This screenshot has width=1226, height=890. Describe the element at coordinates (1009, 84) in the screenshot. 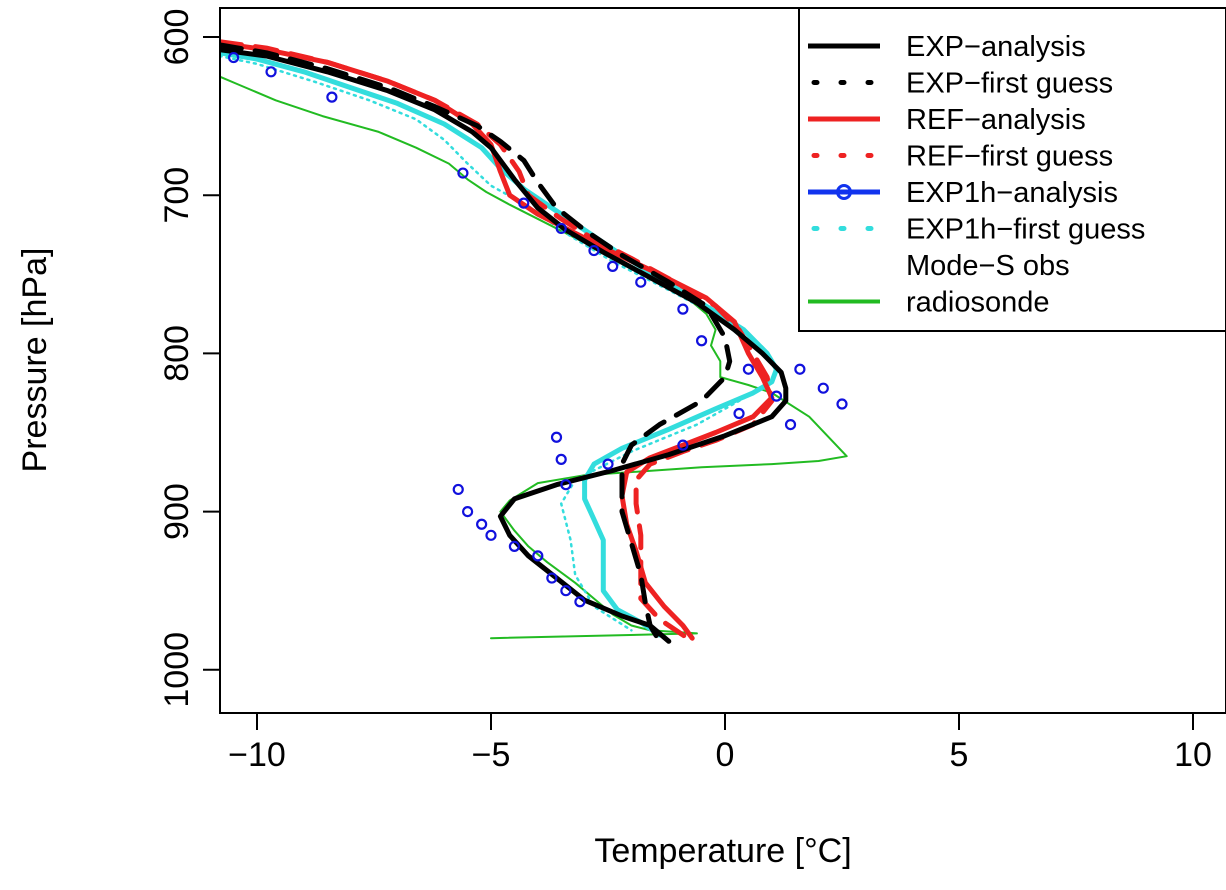

I see `legend-label-exp-first-guess: EXP−first guess` at that location.